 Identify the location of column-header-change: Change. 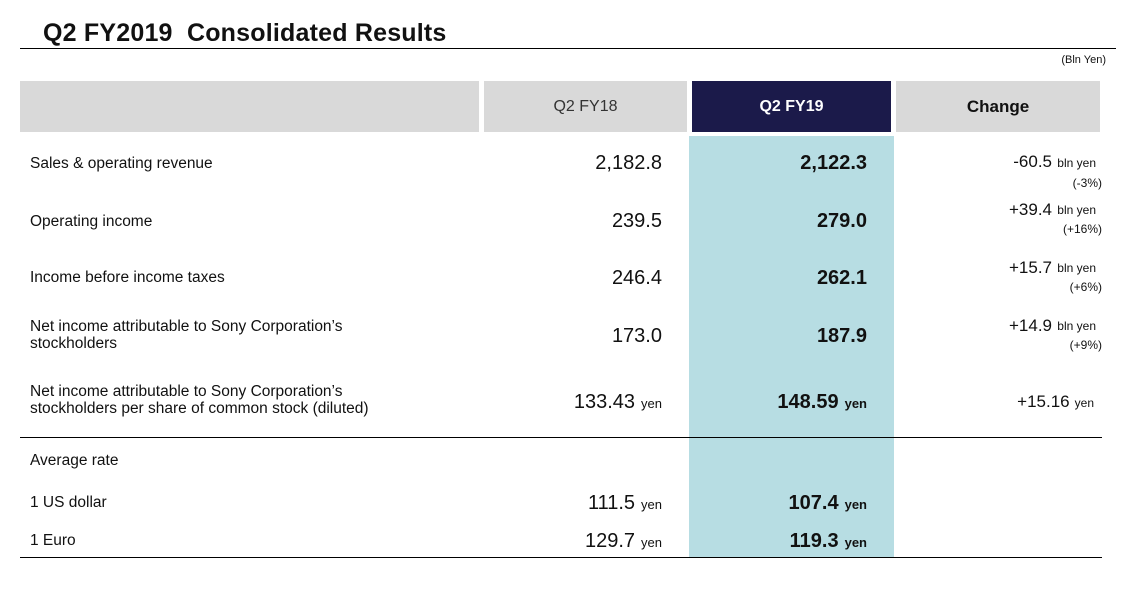
(998, 106).